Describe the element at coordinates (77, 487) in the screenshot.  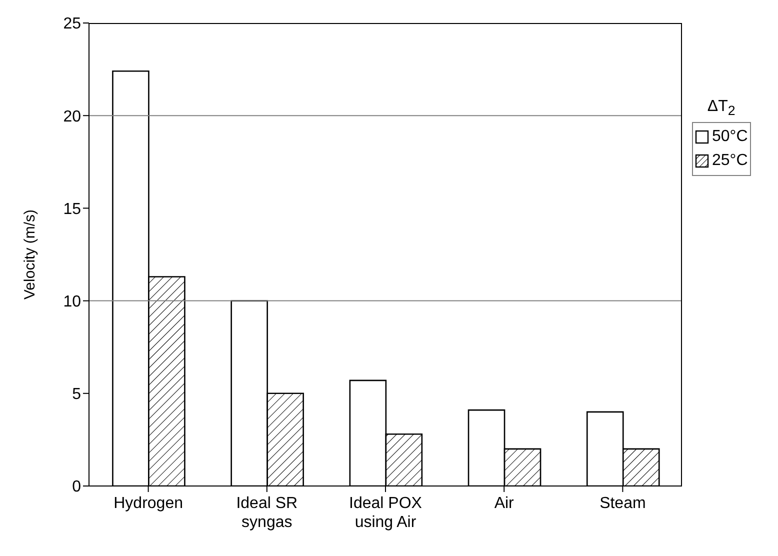
I see `y-tick-label: 0` at that location.